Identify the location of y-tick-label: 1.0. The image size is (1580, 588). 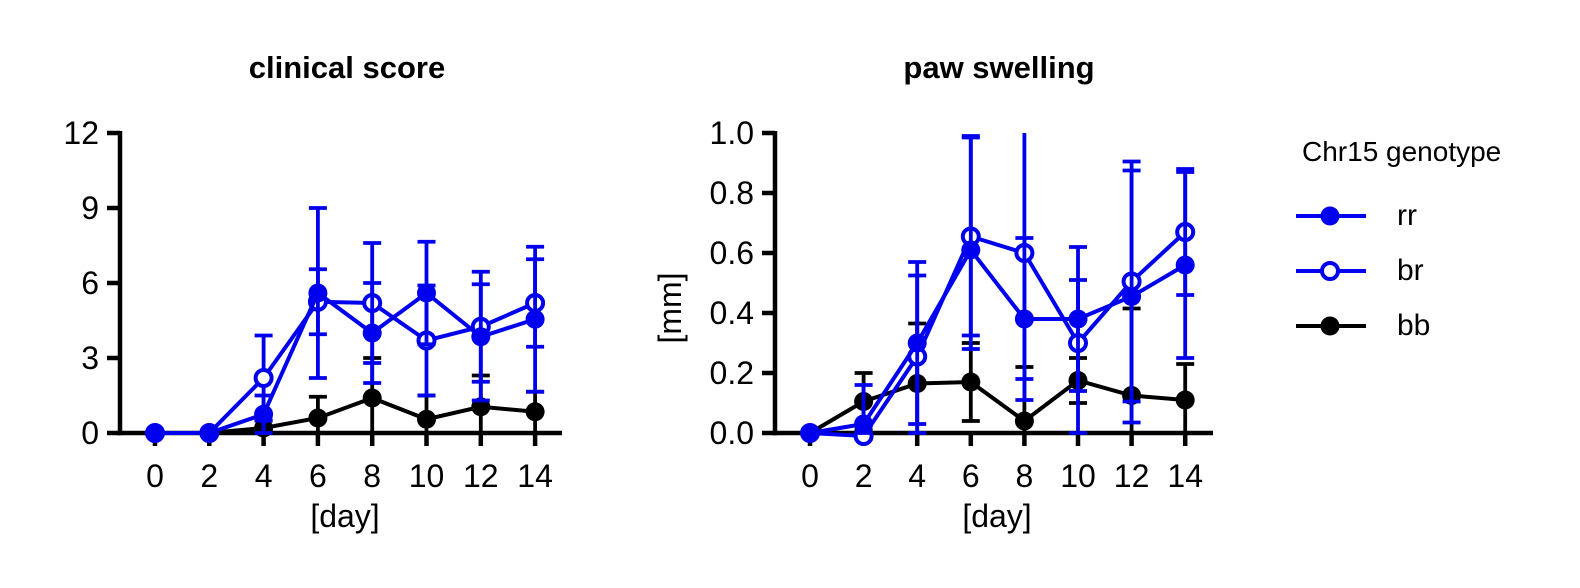
(732, 133).